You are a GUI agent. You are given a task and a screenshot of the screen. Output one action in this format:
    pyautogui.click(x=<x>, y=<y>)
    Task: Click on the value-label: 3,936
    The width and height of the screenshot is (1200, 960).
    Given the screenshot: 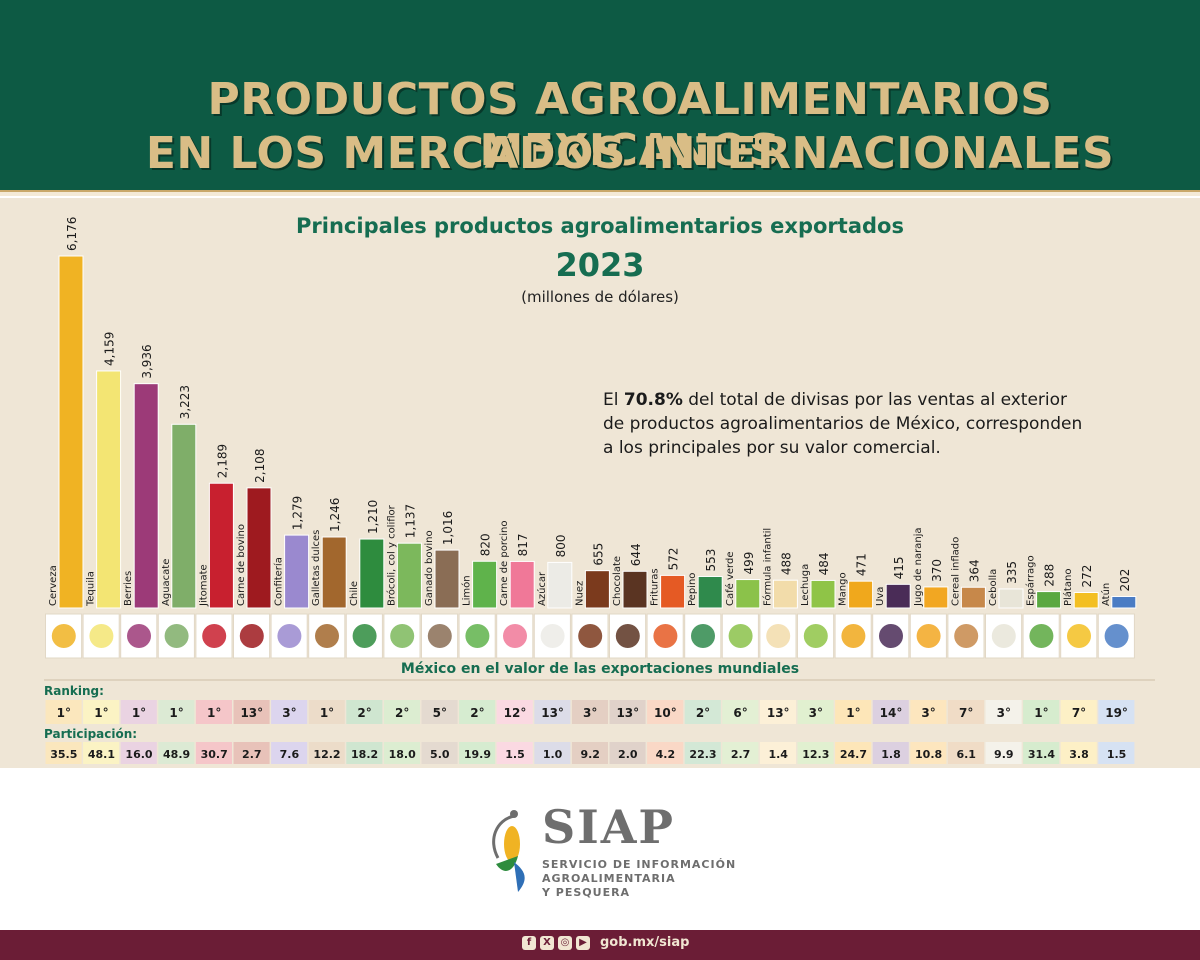 What is the action you would take?
    pyautogui.click(x=147, y=361)
    